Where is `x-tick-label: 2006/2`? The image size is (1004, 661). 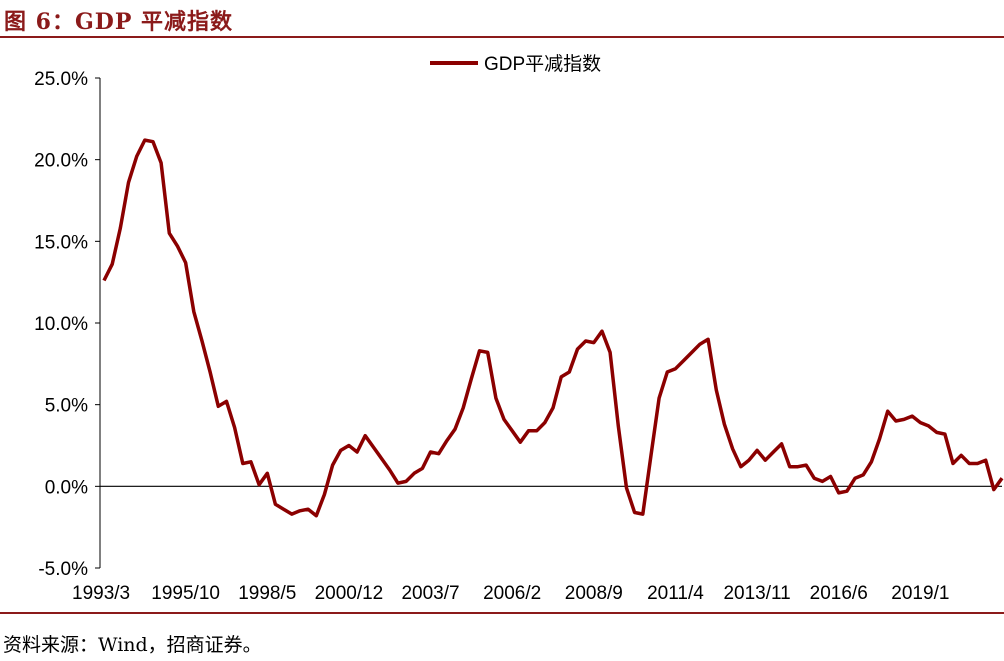 x-tick-label: 2006/2 is located at coordinates (512, 593).